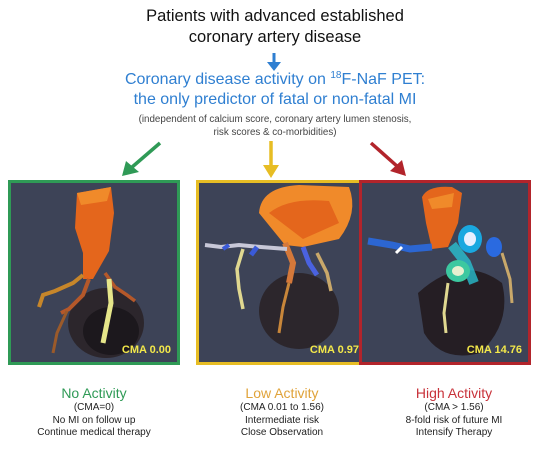  Describe the element at coordinates (142, 158) in the screenshot. I see `green-arrow-icon` at that location.